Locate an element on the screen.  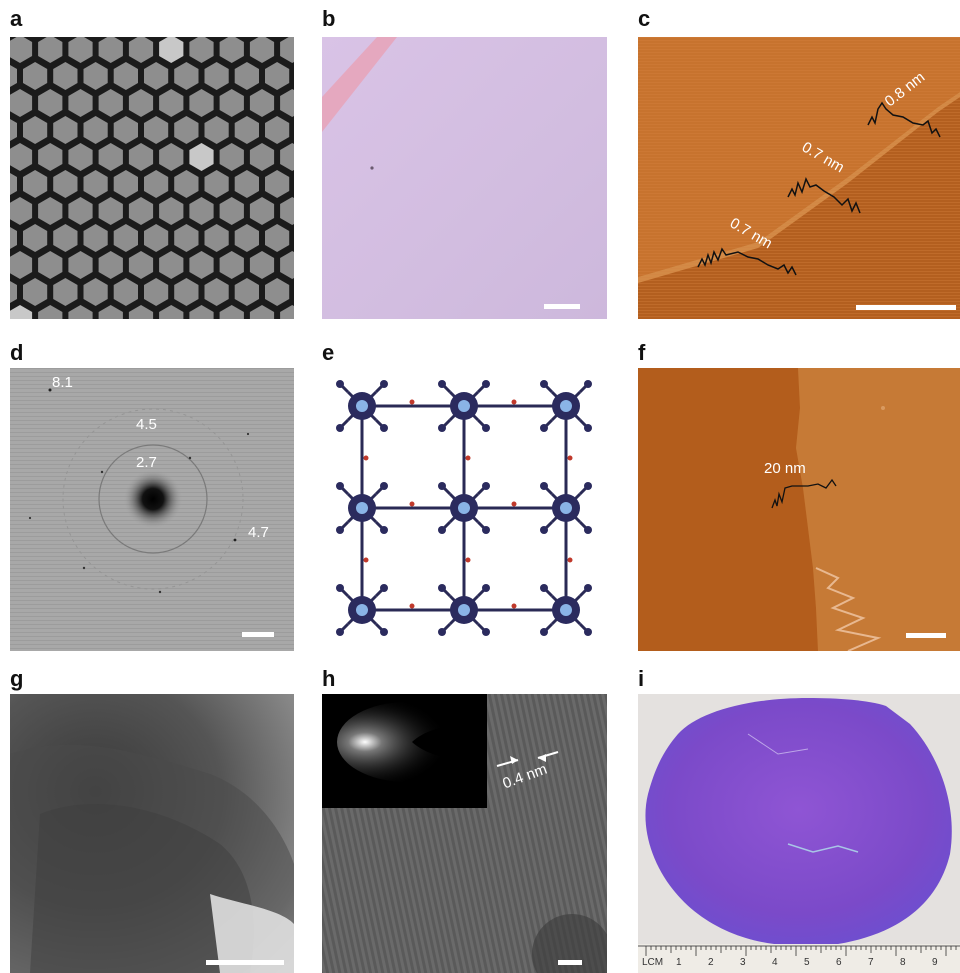
scale-bar-g is located at coordinates (245, 962).